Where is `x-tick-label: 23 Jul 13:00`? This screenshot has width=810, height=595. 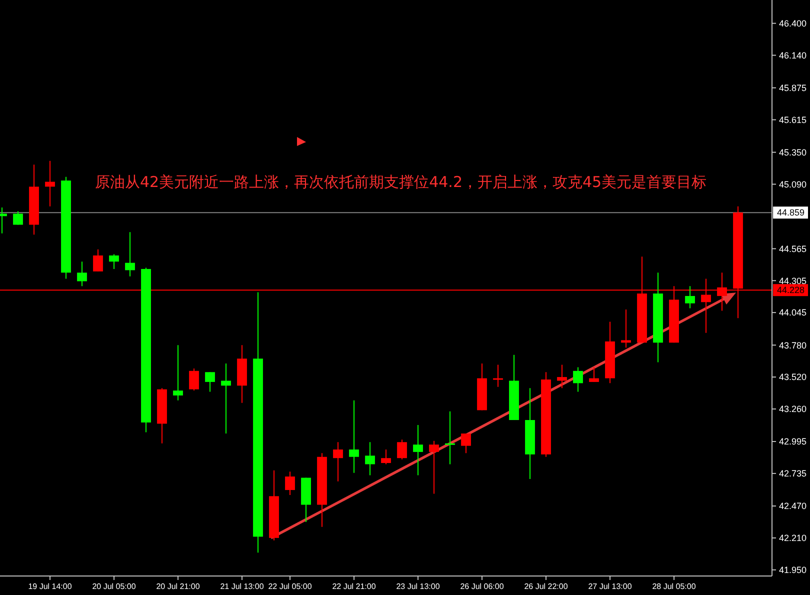 x-tick-label: 23 Jul 13:00 is located at coordinates (418, 586).